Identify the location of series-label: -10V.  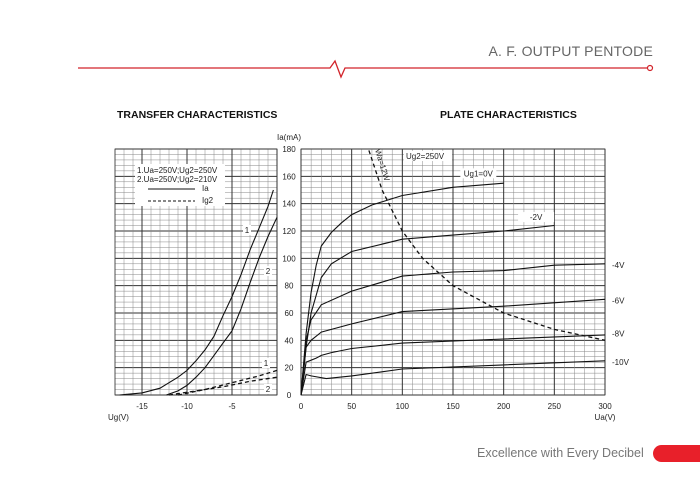
(621, 362).